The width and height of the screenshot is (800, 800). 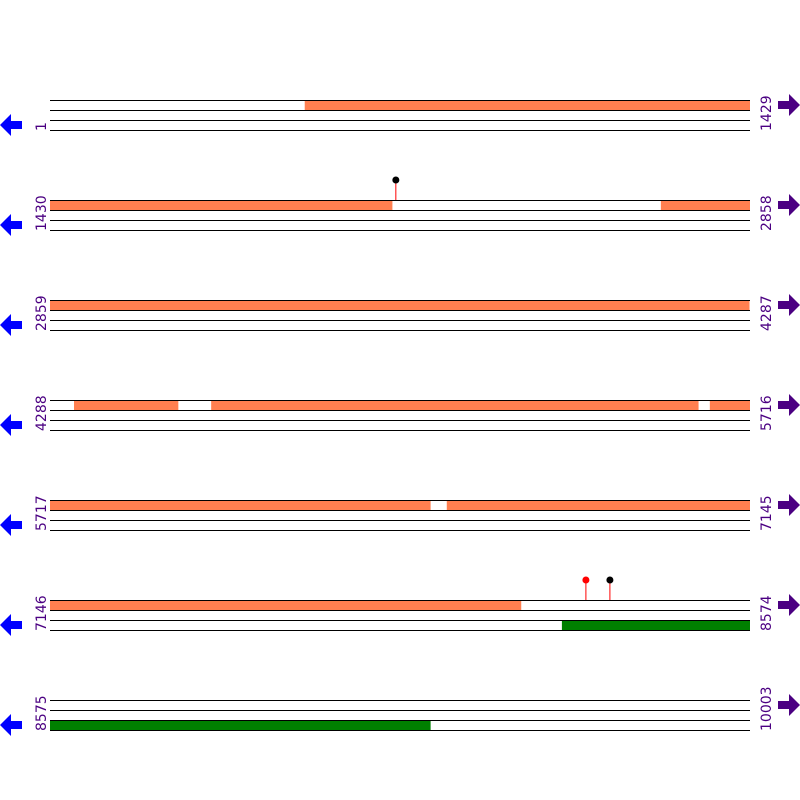 I want to click on map-row: 2859 4287, so click(x=400, y=315).